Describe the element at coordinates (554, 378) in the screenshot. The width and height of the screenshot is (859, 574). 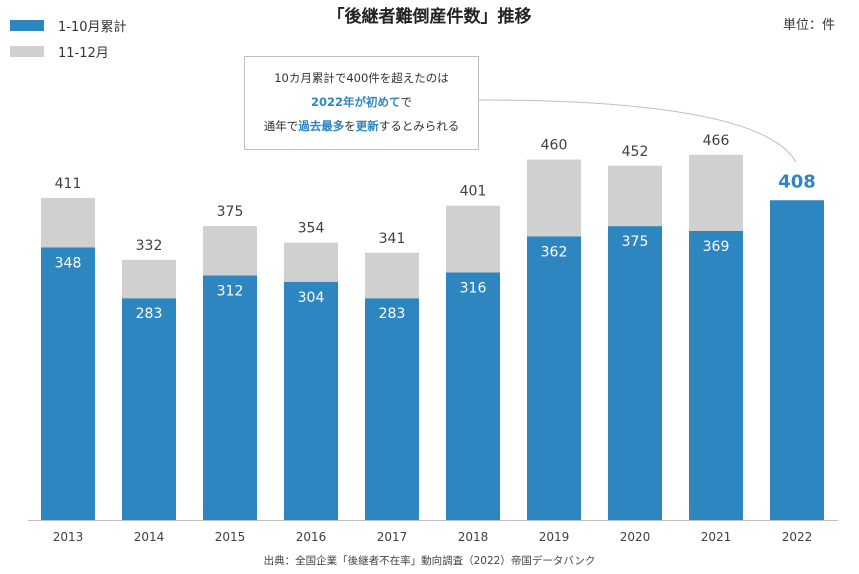
I see `bar-1-10-2019` at that location.